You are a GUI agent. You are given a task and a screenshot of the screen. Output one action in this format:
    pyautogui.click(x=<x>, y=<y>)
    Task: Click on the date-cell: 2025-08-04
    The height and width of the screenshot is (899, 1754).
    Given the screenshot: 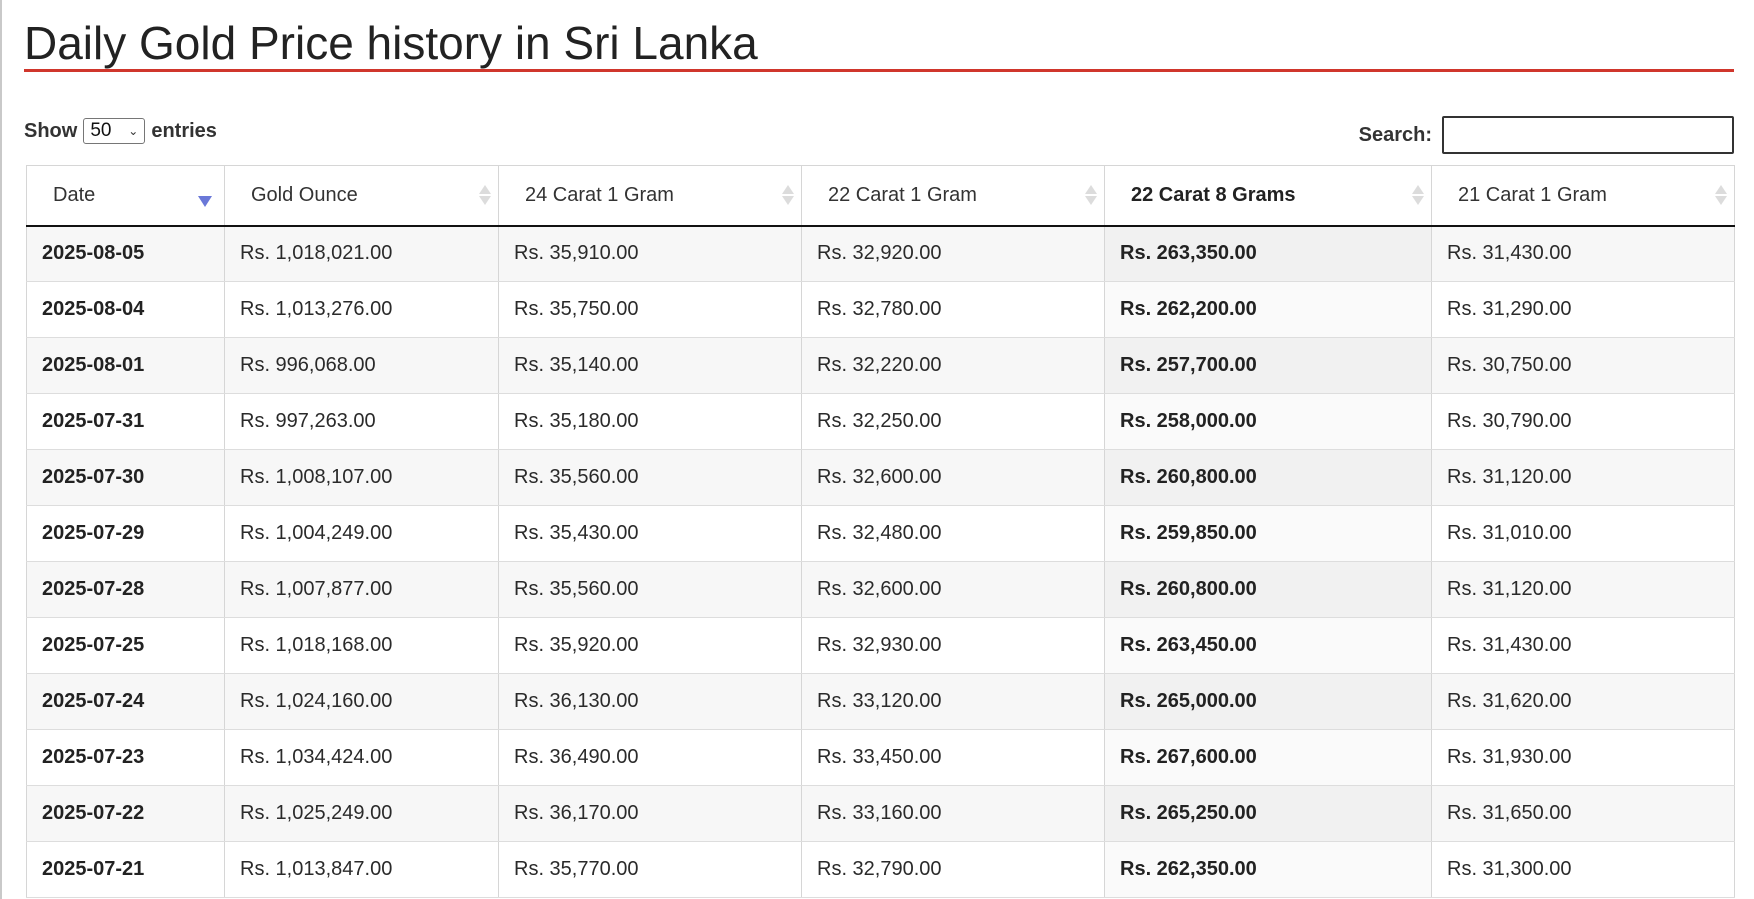 What is the action you would take?
    pyautogui.click(x=125, y=309)
    